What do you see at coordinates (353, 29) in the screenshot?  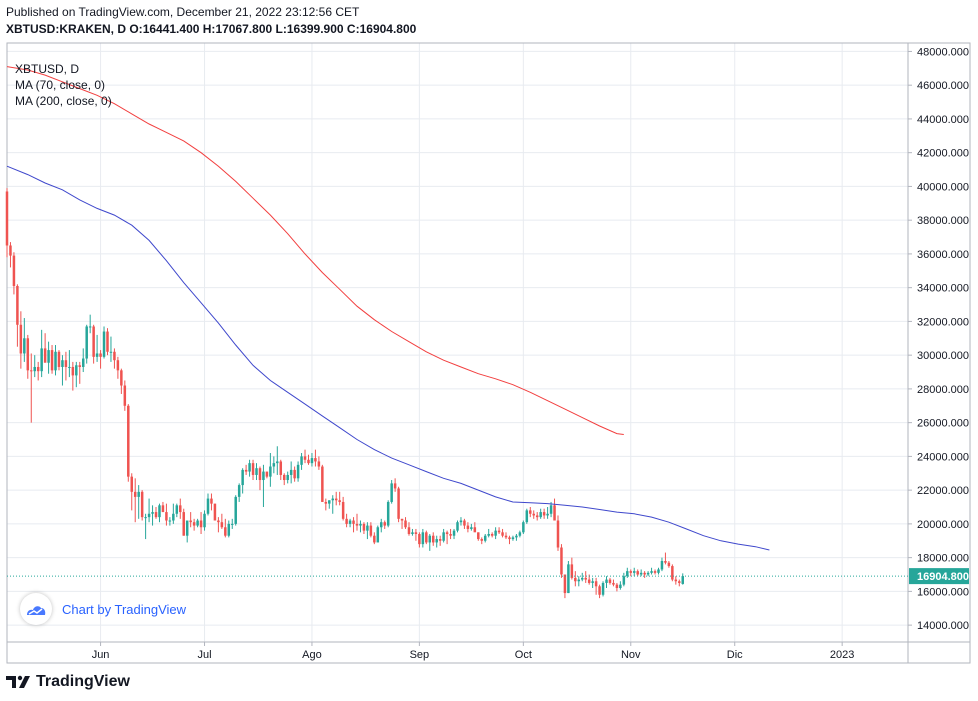 I see `close-label: C:` at bounding box center [353, 29].